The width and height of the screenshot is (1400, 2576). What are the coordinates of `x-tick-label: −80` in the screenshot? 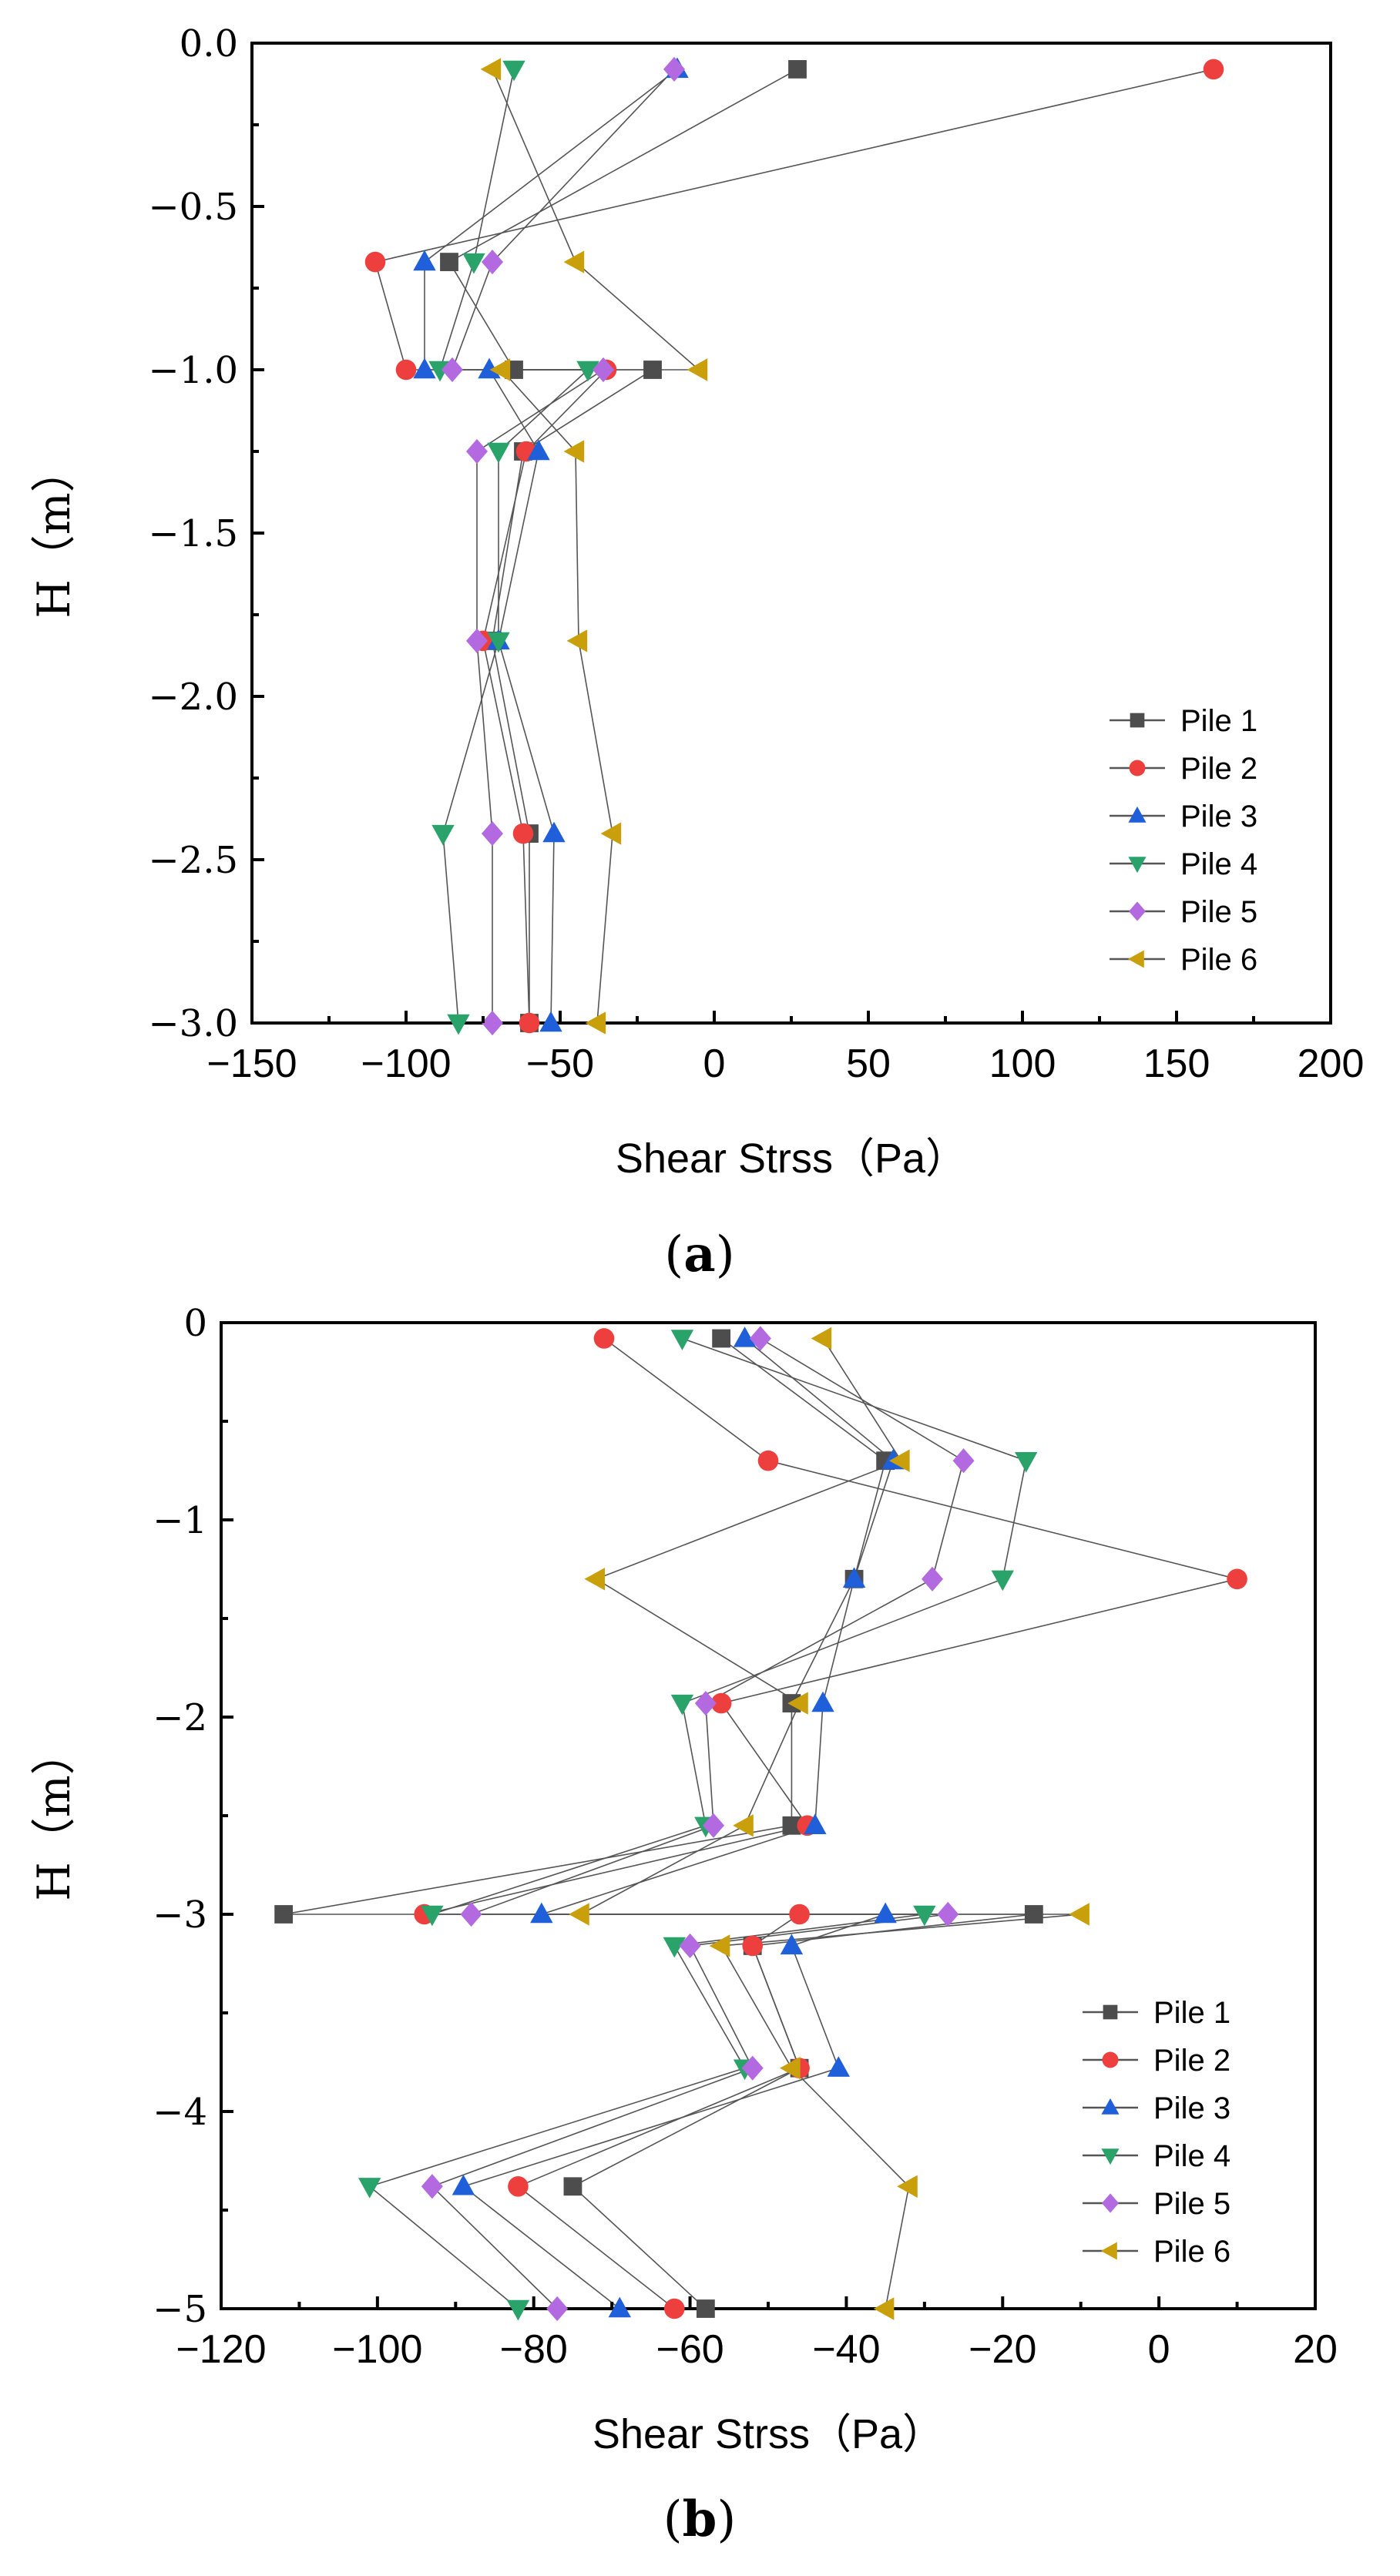 It's located at (534, 2349).